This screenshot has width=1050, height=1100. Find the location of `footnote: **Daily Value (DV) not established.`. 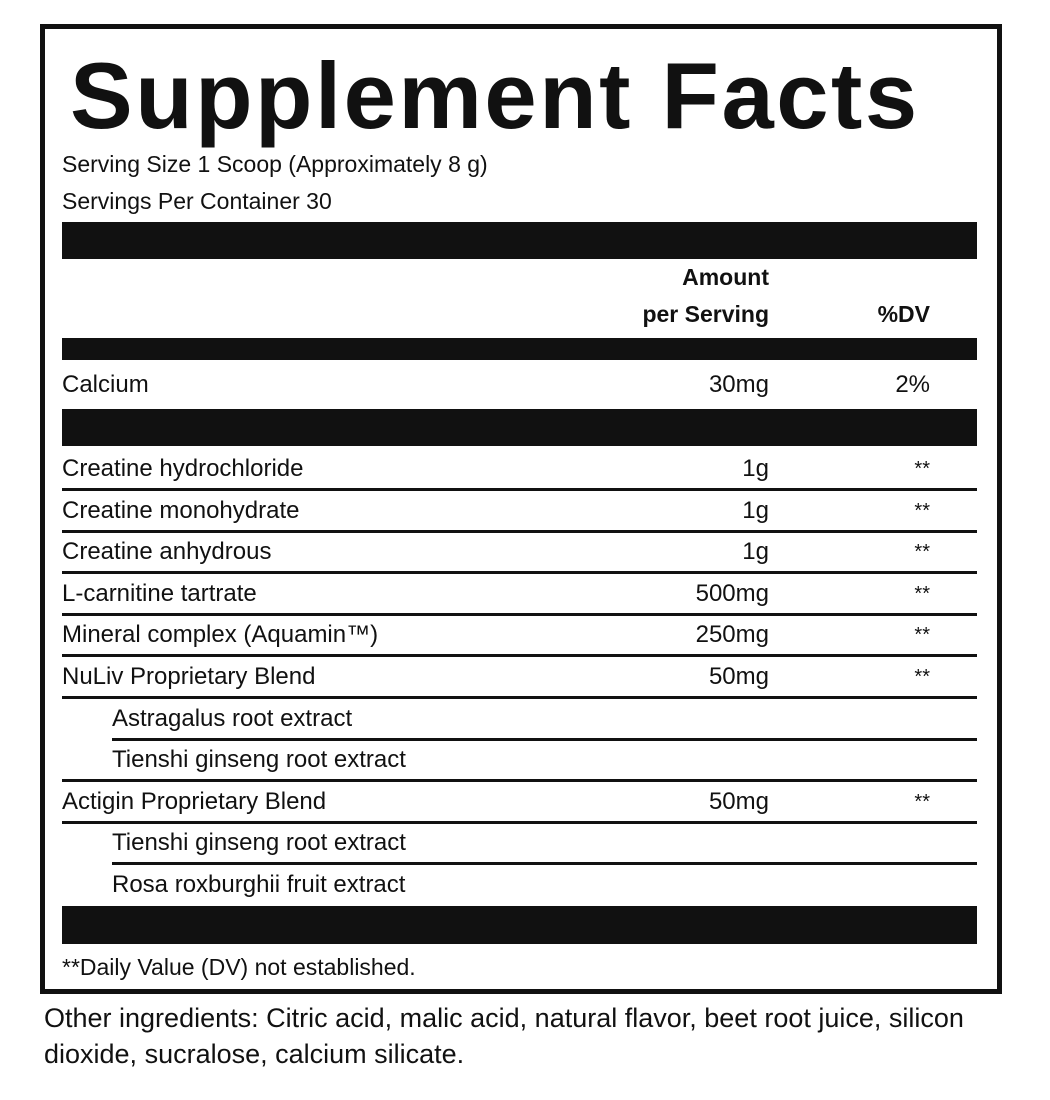

footnote: **Daily Value (DV) not established. is located at coordinates (239, 967).